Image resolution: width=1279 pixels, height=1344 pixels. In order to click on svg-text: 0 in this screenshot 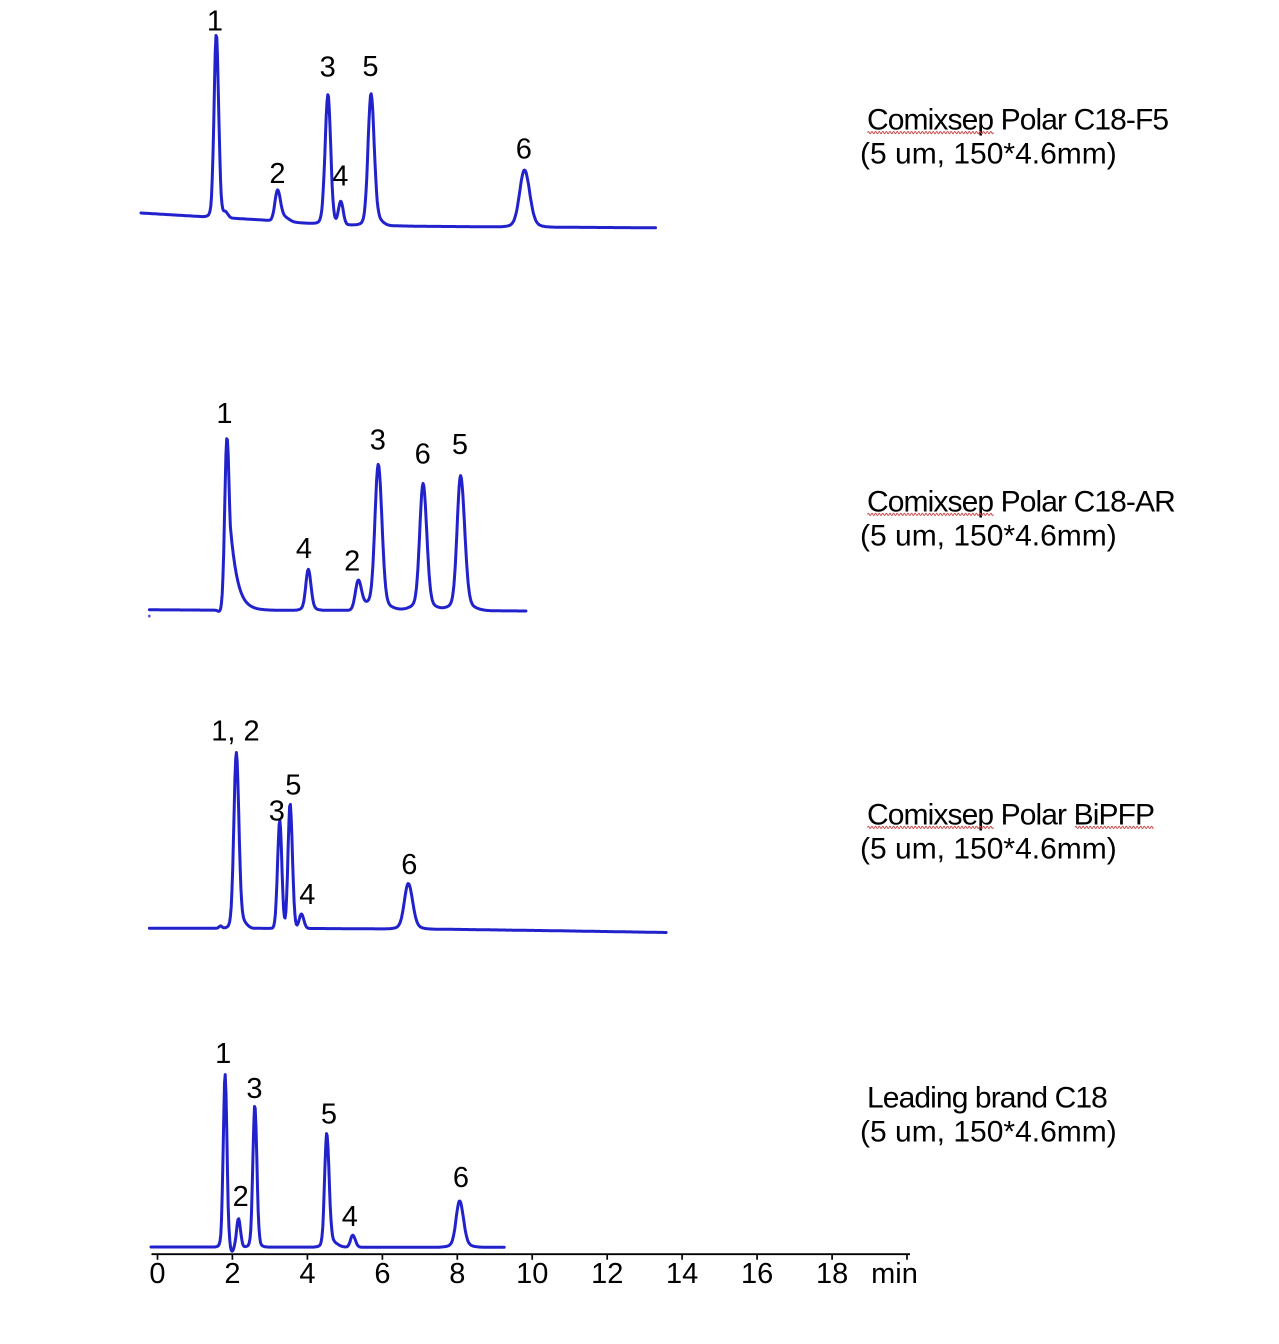, I will do `click(157, 1274)`.